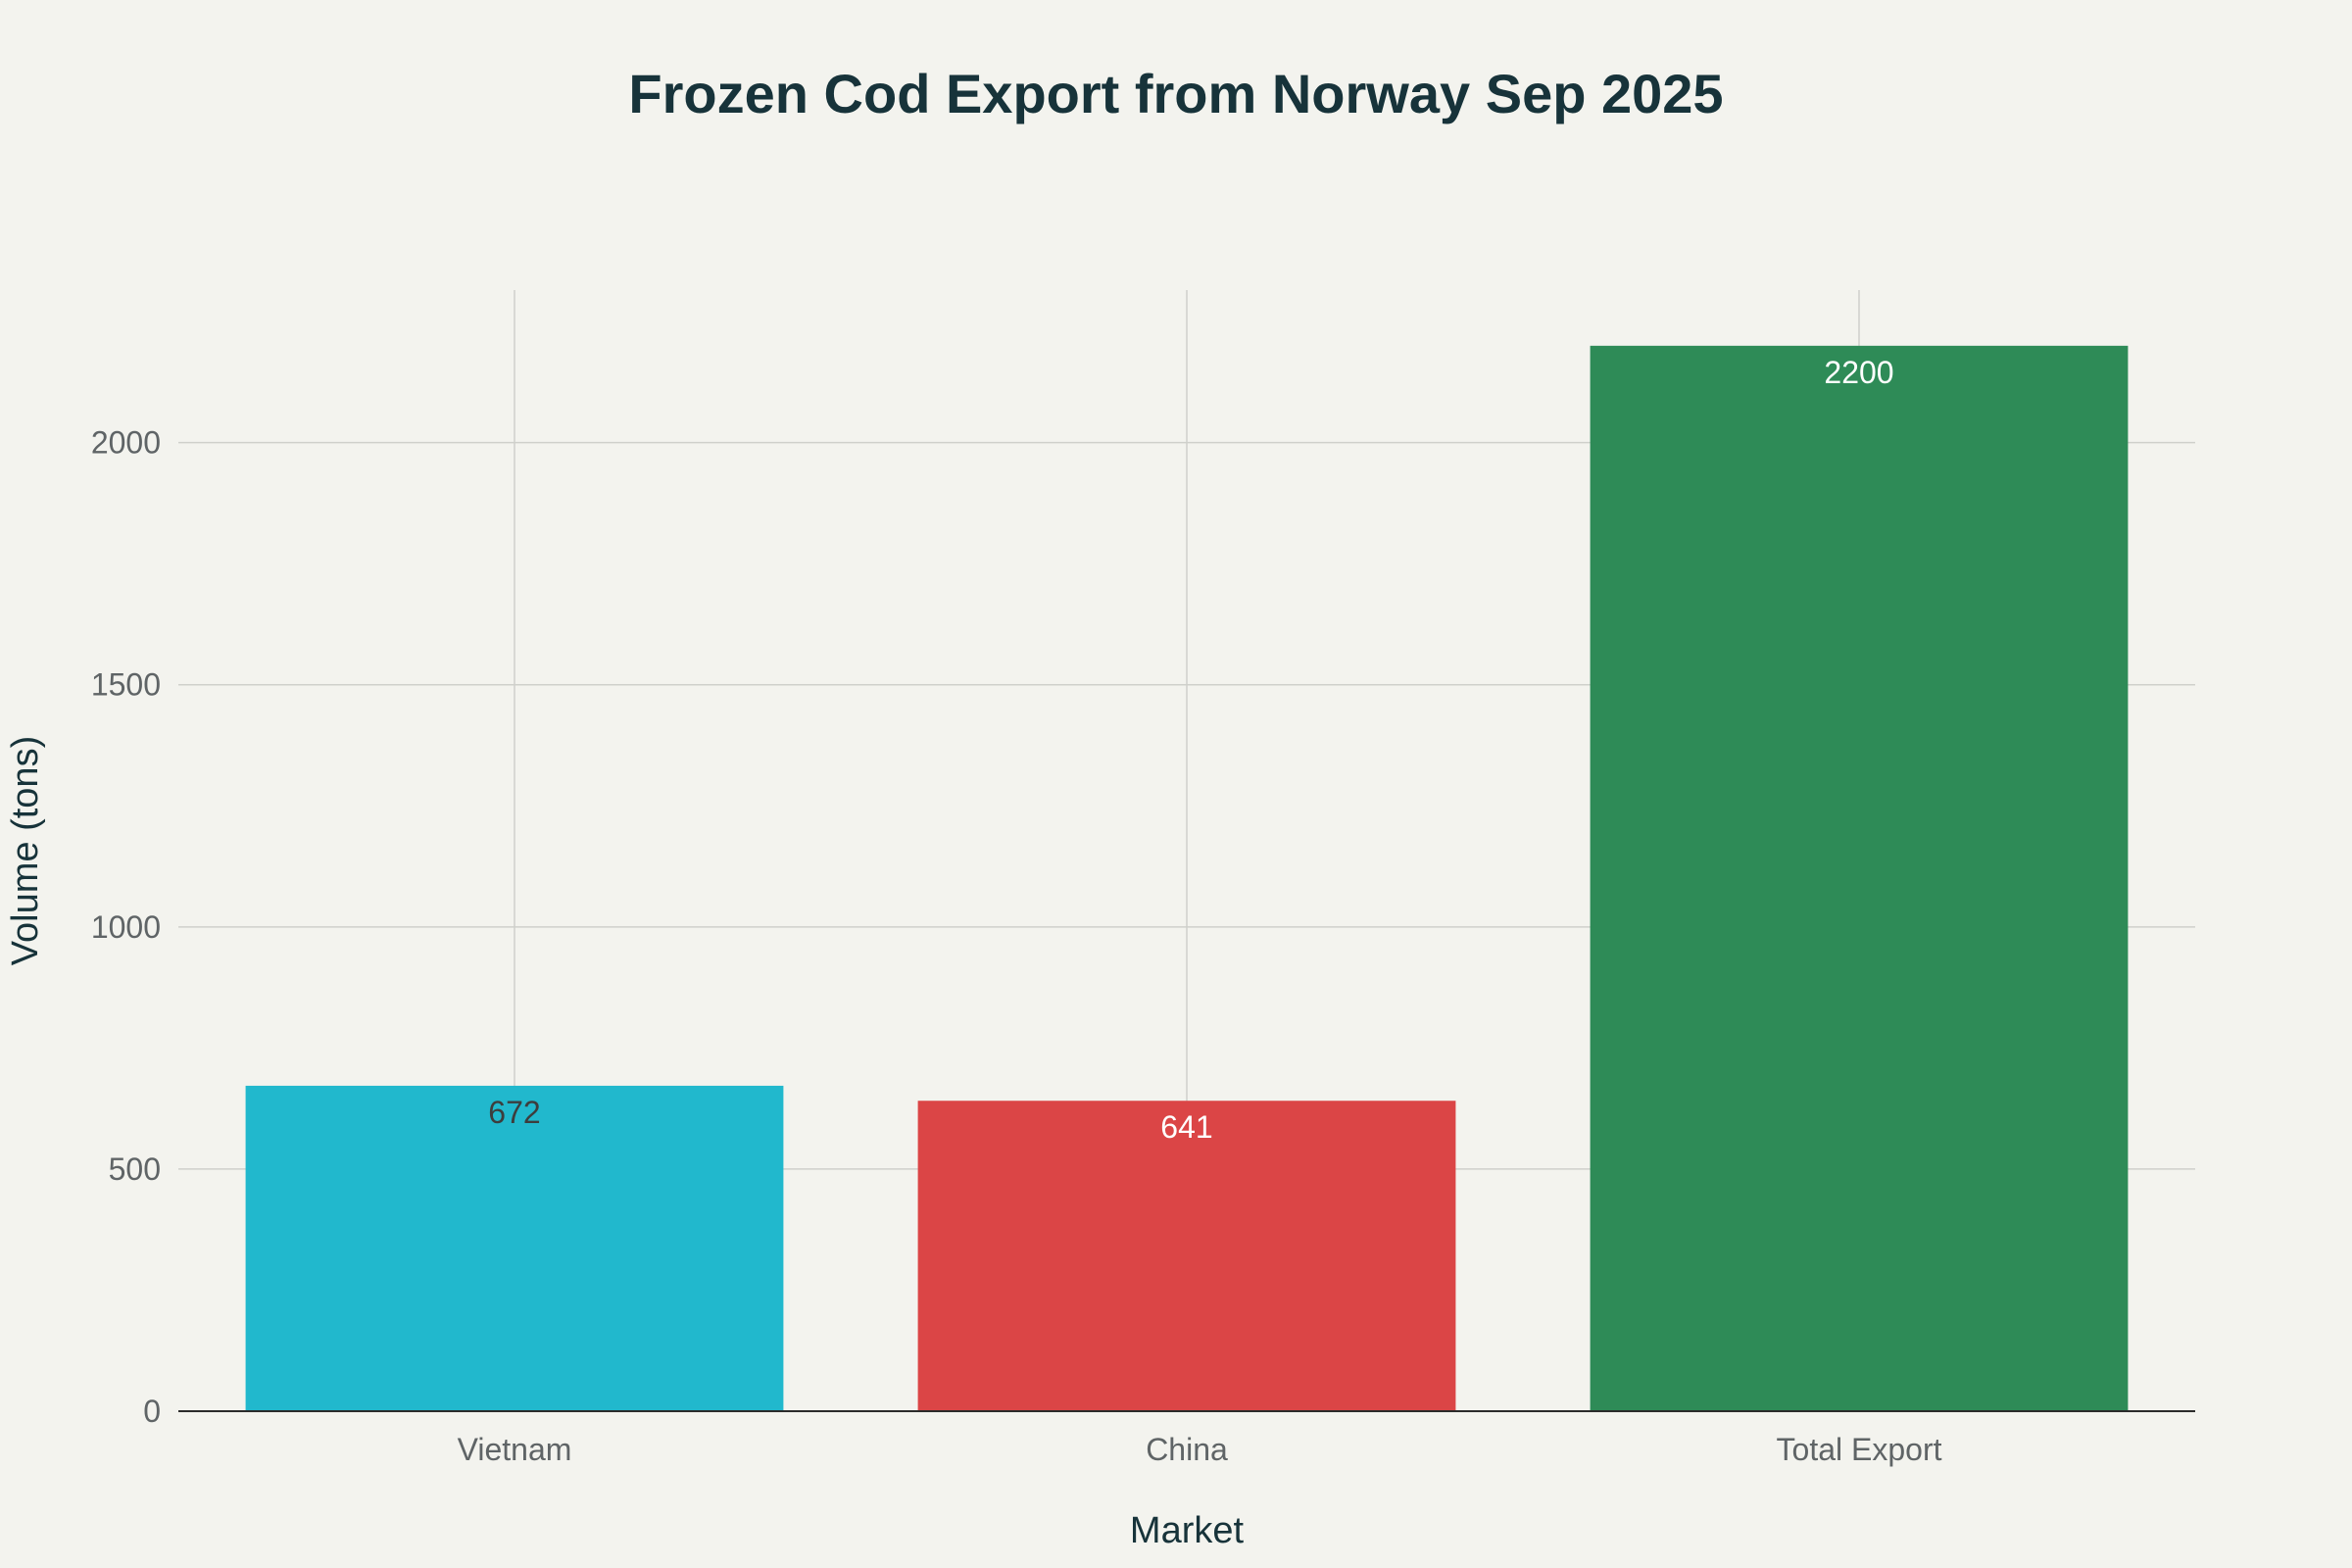 The width and height of the screenshot is (2352, 1568). What do you see at coordinates (152, 1411) in the screenshot?
I see `y-tick-label: 0` at bounding box center [152, 1411].